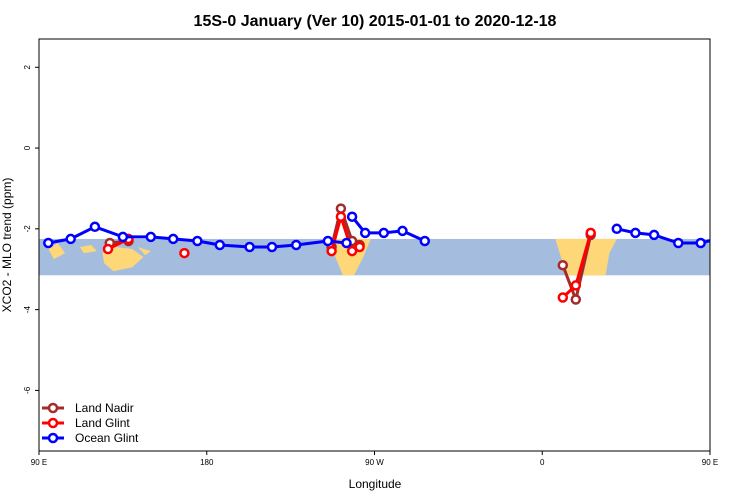 The width and height of the screenshot is (750, 500). Describe the element at coordinates (27, 310) in the screenshot. I see `y-tick-label-3: -4` at that location.